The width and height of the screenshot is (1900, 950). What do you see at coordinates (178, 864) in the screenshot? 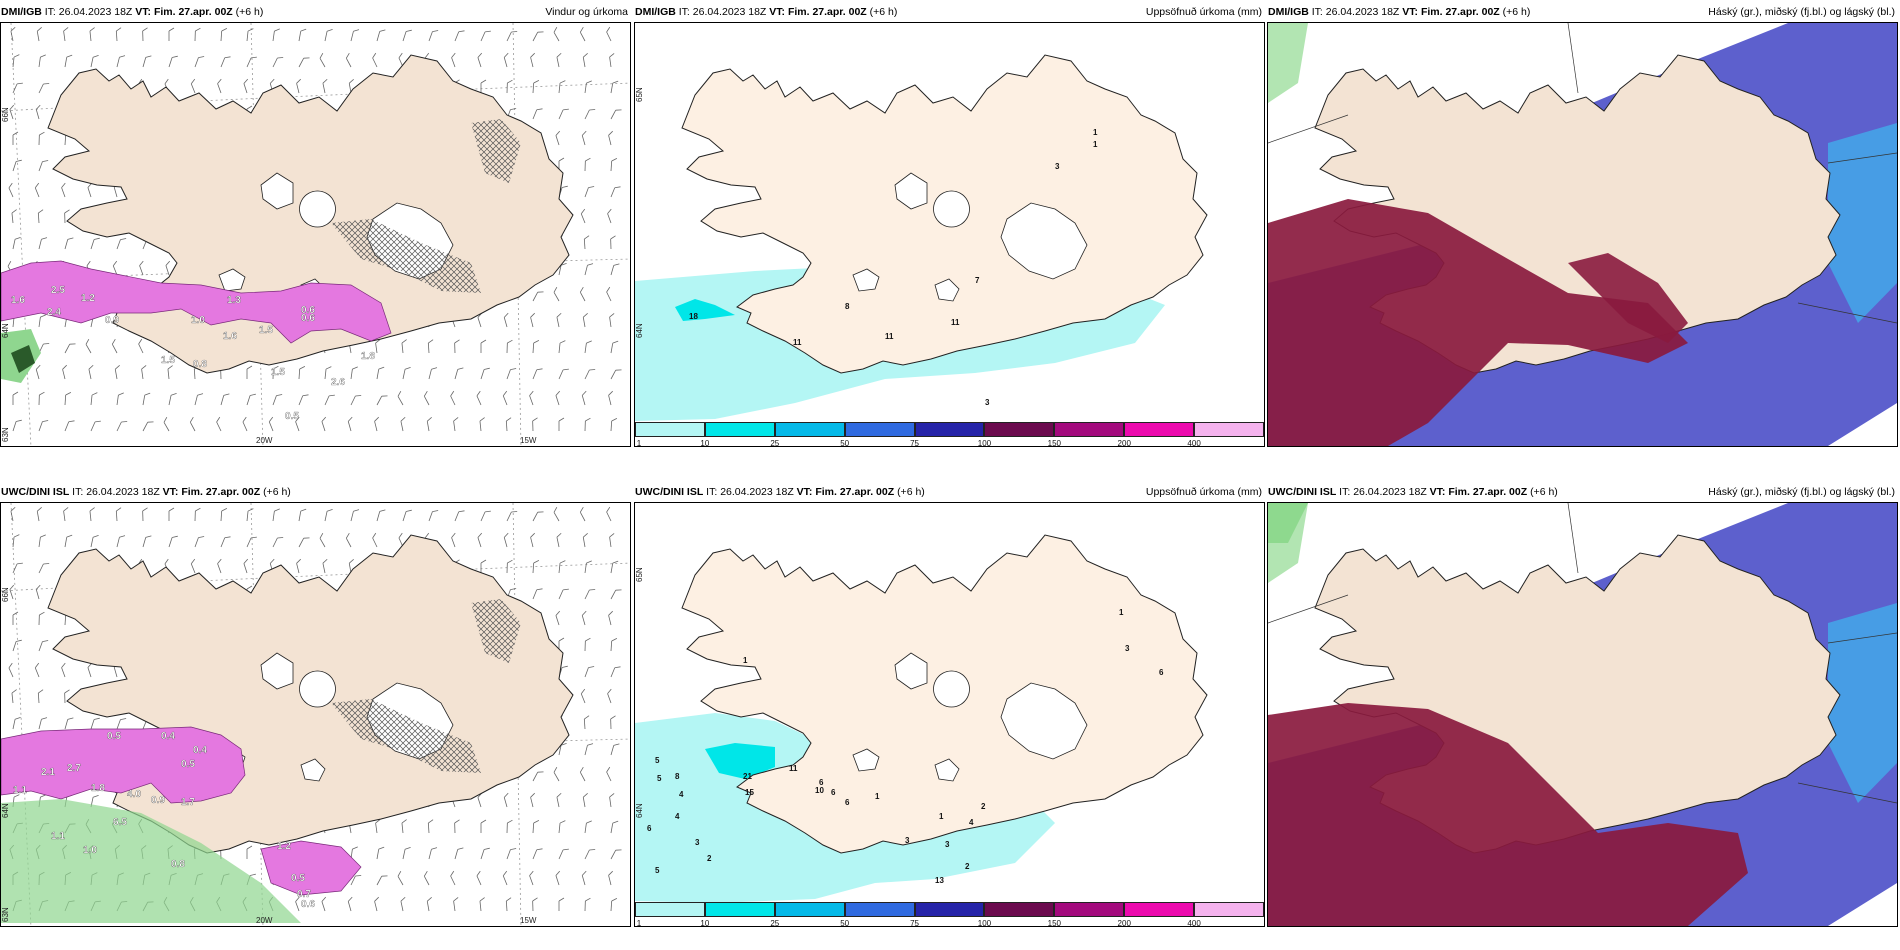
I see `precip-value-label: 0.8` at bounding box center [178, 864].